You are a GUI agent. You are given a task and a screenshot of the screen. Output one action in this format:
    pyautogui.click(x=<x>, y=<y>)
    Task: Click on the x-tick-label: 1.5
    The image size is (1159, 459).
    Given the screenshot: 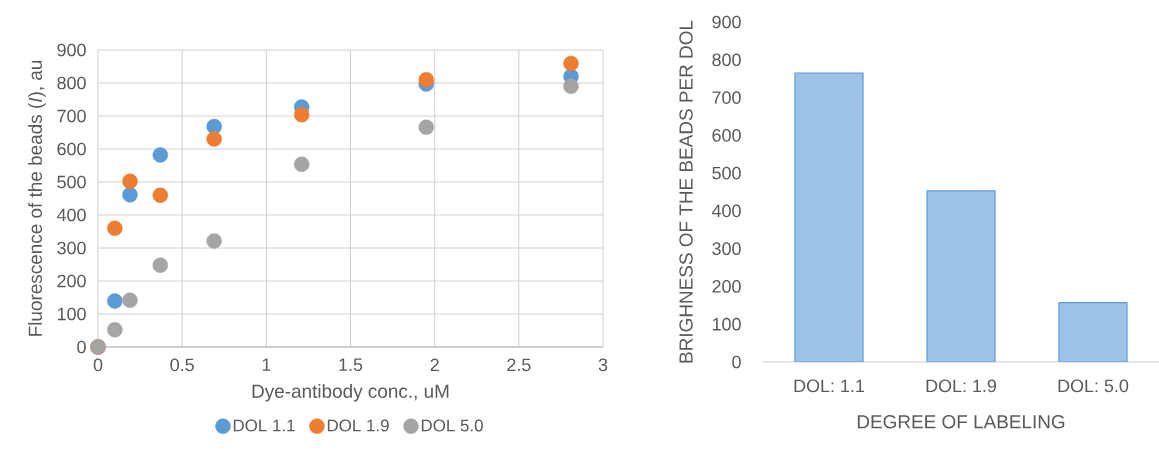 What is the action you would take?
    pyautogui.click(x=351, y=365)
    